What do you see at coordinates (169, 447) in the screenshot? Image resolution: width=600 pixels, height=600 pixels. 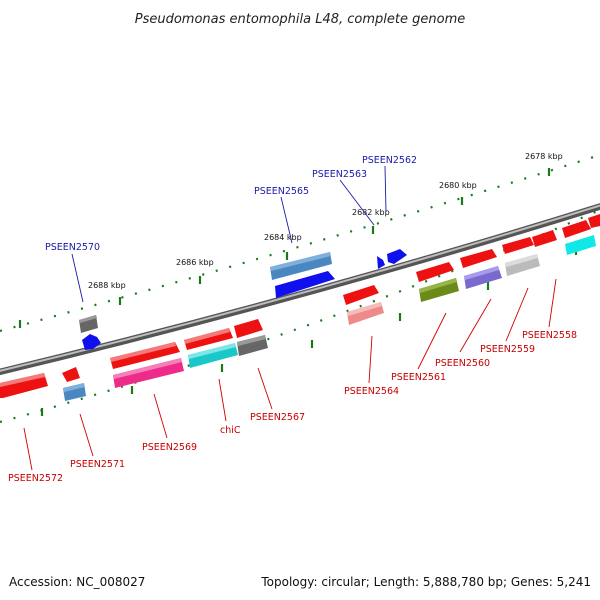 I see `label-pseen2569: PSEEN2569` at bounding box center [169, 447].